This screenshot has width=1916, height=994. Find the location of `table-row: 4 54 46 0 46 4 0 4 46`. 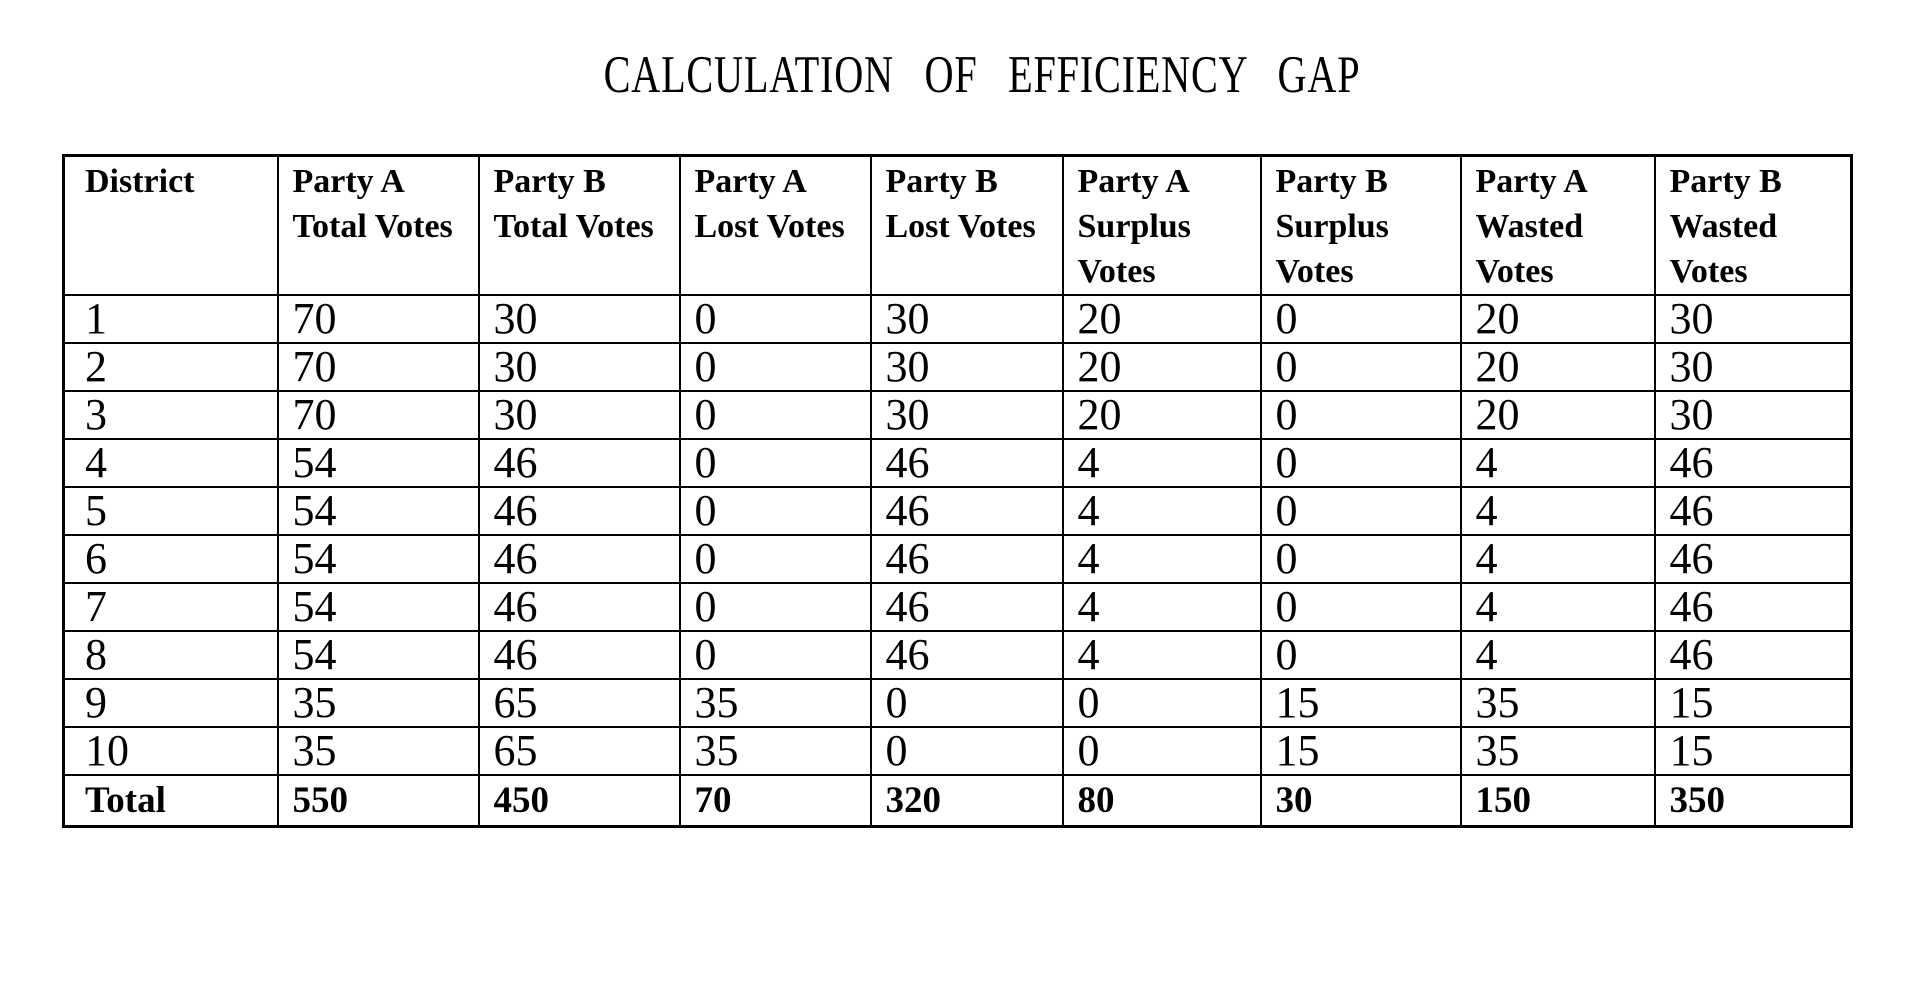

table-row: 4 54 46 0 46 4 0 4 46 is located at coordinates (957, 463).